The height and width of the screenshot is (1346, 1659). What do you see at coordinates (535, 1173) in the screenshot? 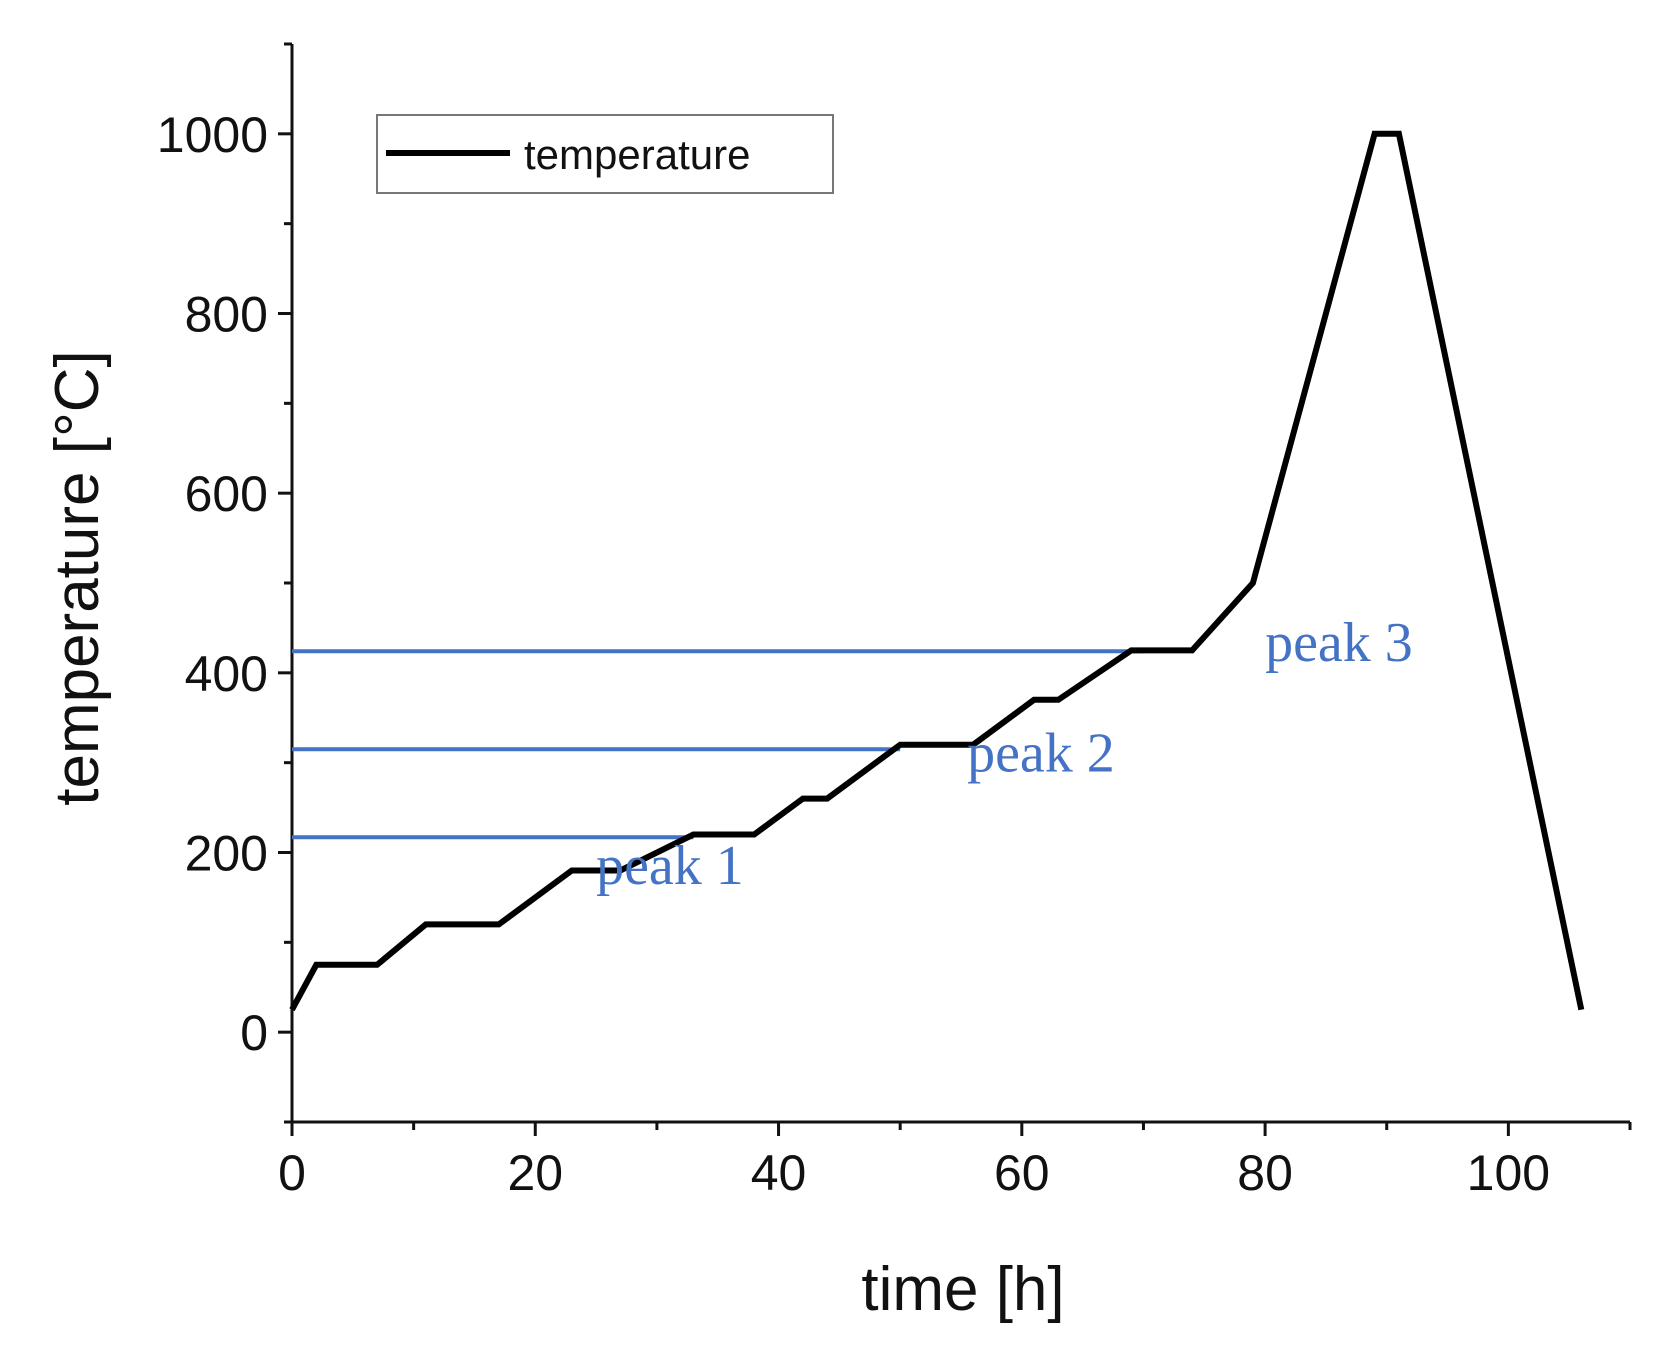
I see `x-tick-label: 20` at bounding box center [535, 1173].